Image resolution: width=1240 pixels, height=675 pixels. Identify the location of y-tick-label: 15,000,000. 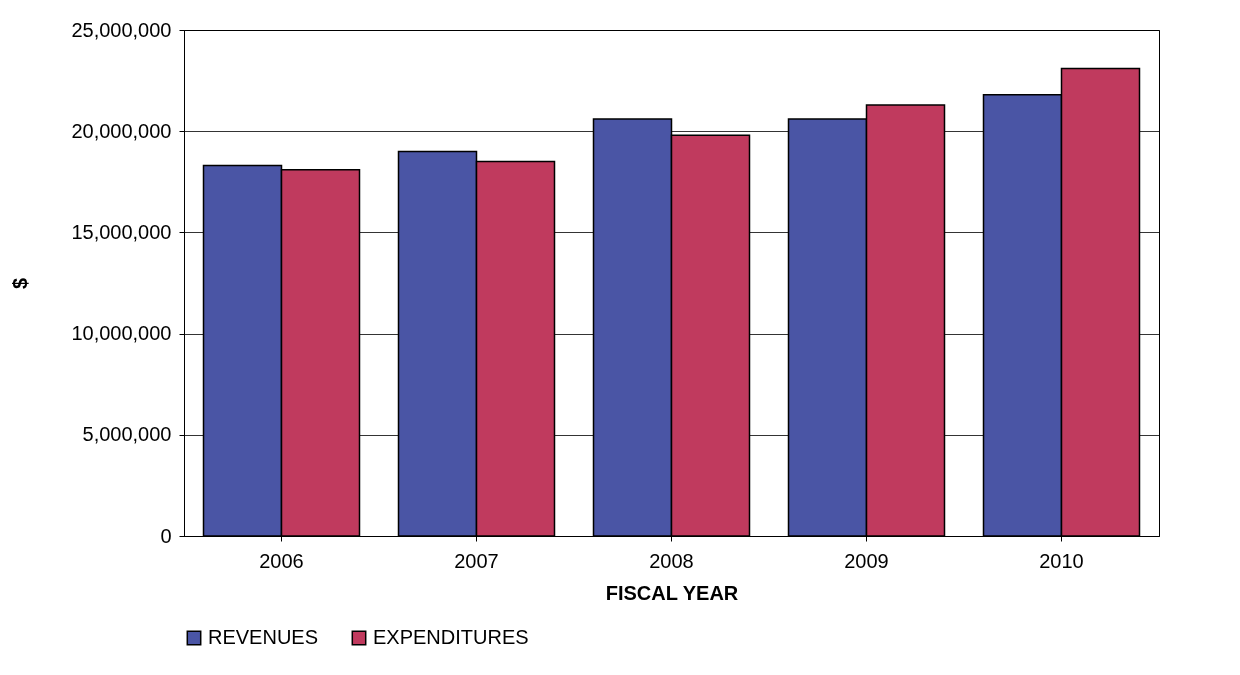
(121, 231).